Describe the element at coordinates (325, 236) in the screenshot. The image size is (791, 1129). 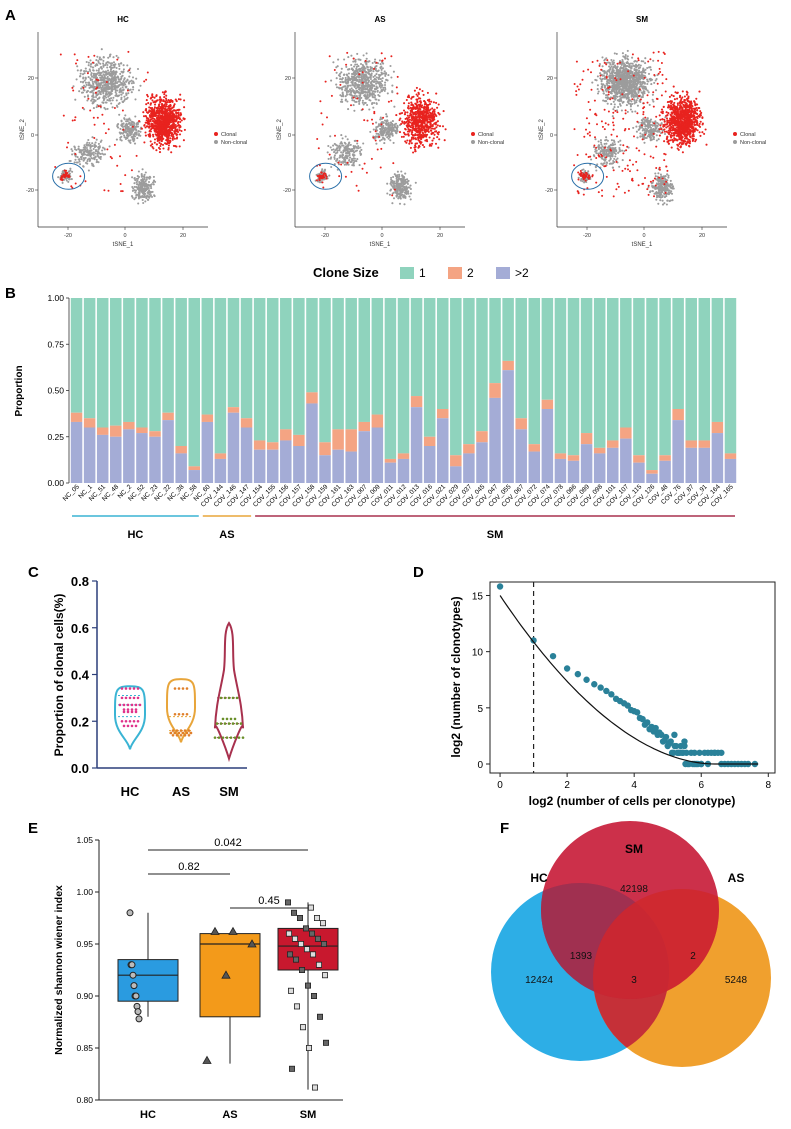
I see `tsne-x-tick-label: -20` at that location.